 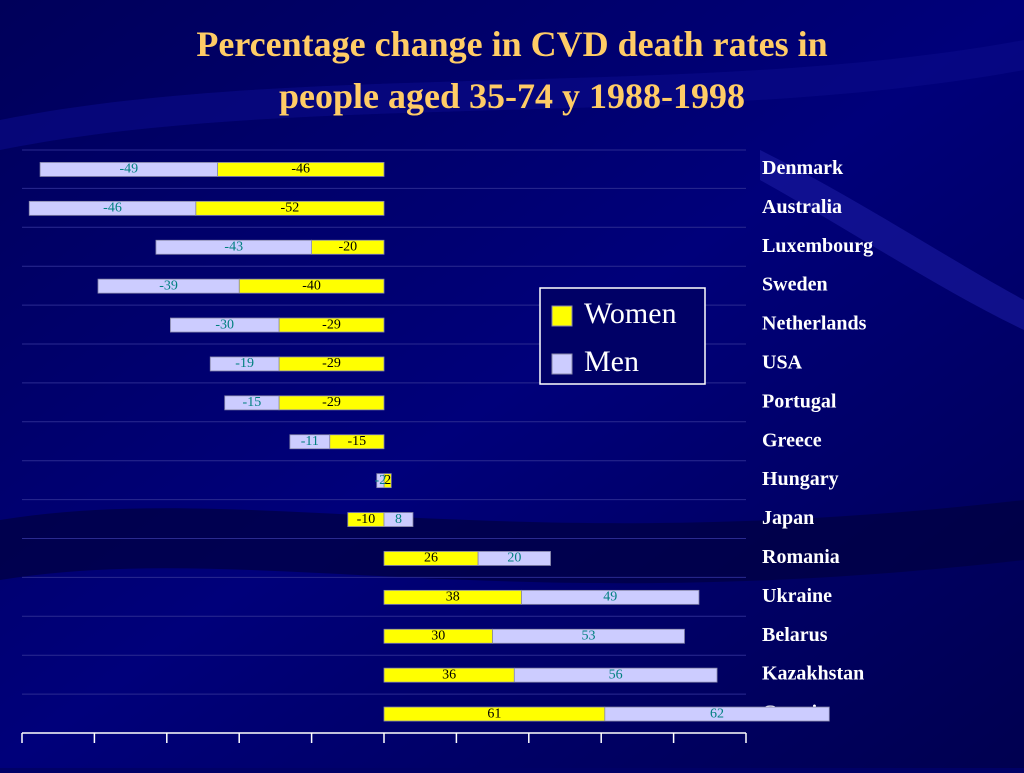 I want to click on category-label: Japan, so click(x=788, y=518).